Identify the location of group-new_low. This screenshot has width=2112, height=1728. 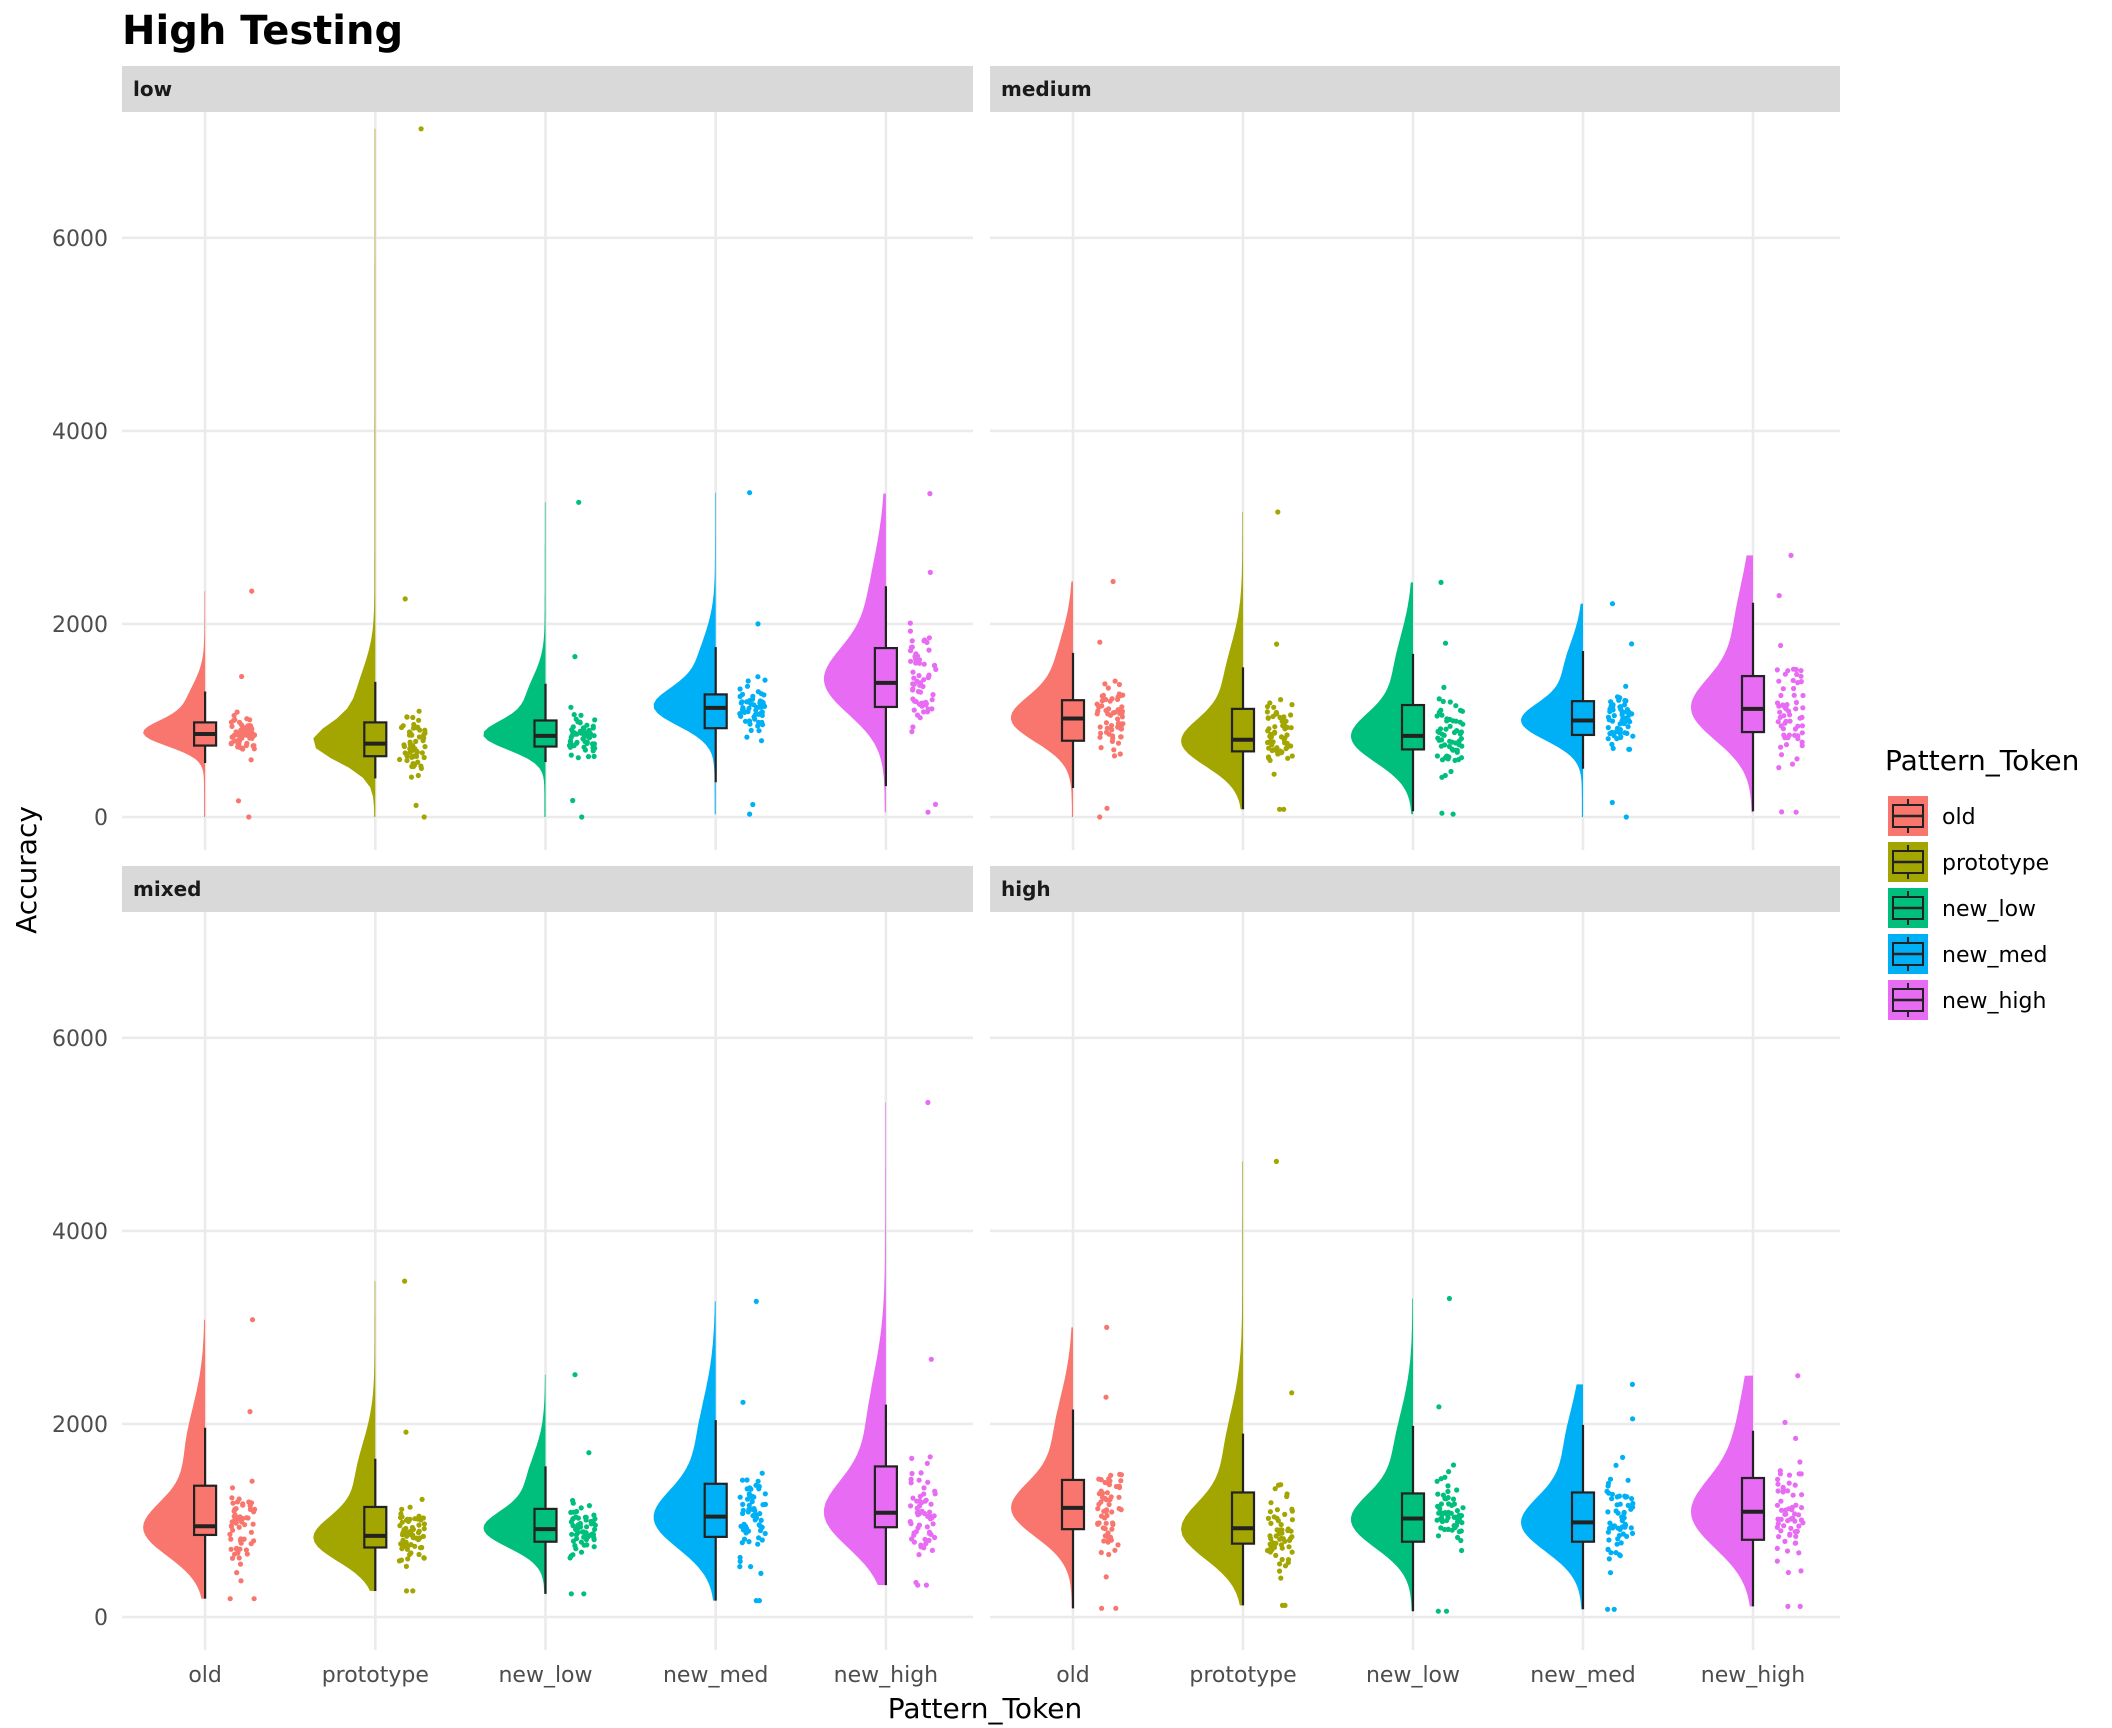
(540, 659).